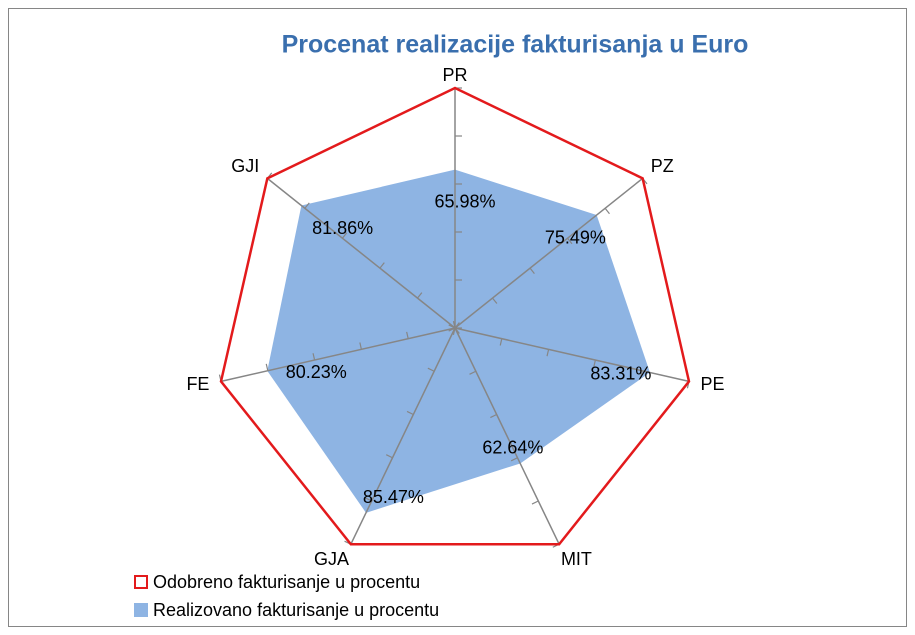  I want to click on data-label: 62.64%, so click(512, 448).